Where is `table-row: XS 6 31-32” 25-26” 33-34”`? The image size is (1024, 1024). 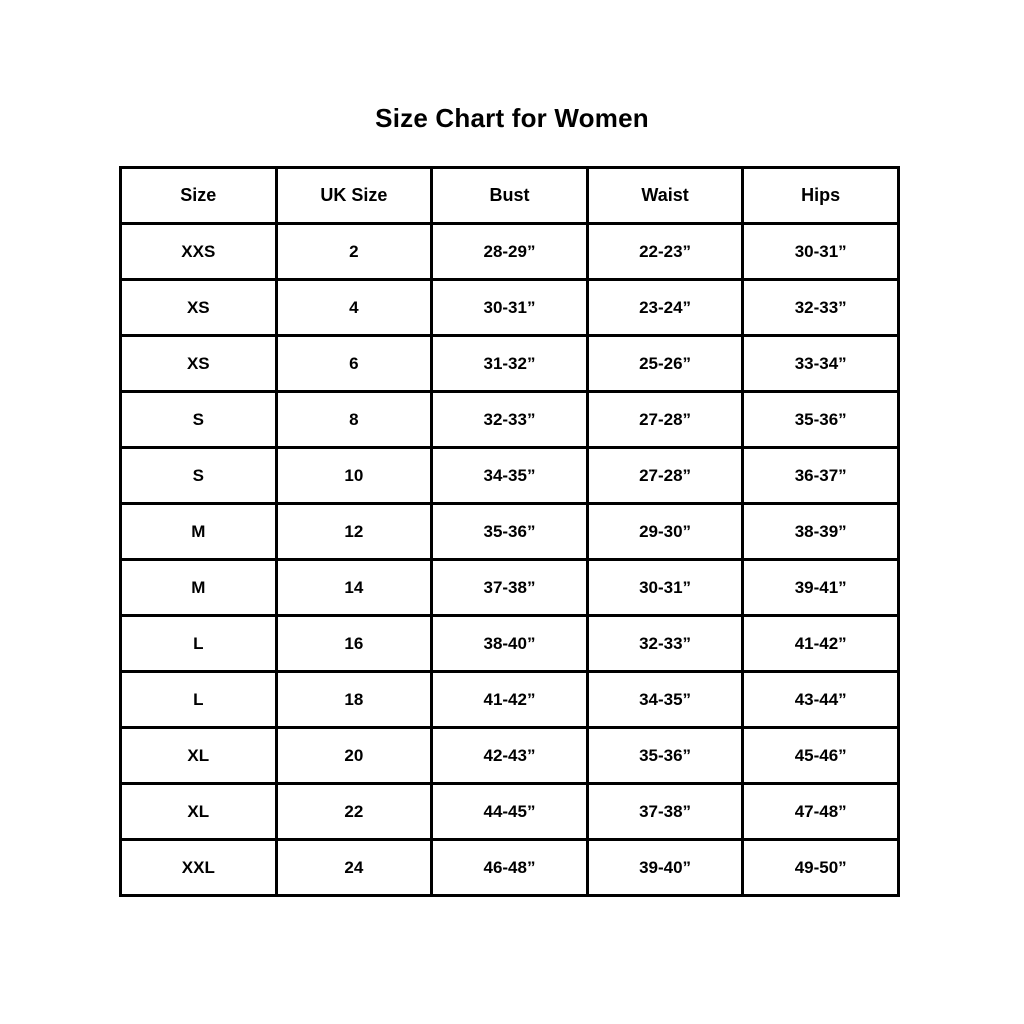
table-row: XS 6 31-32” 25-26” 33-34” is located at coordinates (509, 363).